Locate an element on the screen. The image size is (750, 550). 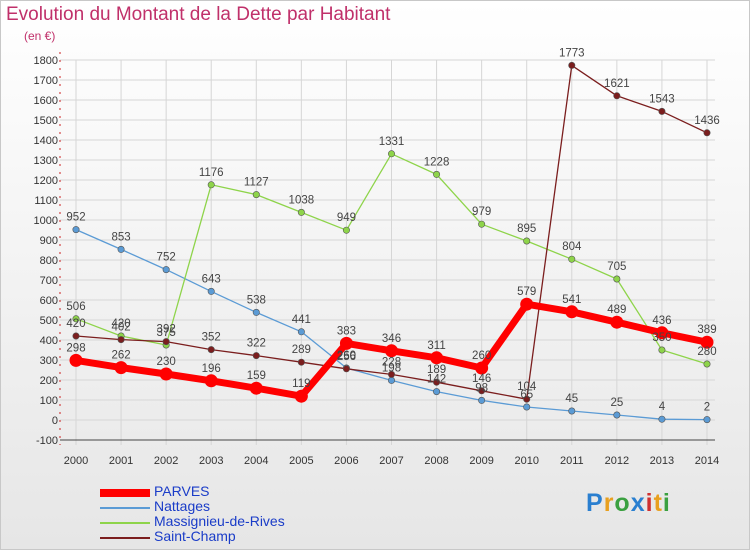
data-label: 196 is located at coordinates (211, 369).